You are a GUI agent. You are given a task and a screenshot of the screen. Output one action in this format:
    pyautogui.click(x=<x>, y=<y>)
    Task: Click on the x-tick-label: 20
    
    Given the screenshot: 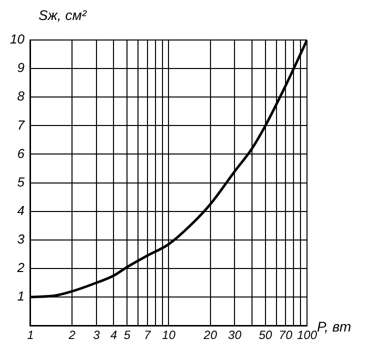 What is the action you would take?
    pyautogui.click(x=210, y=335)
    